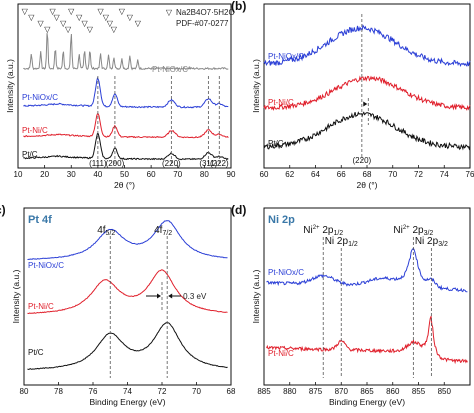 This screenshot has width=474, height=413. I want to click on peak-label-0: Ni2+ 2p1/2, so click(323, 231).